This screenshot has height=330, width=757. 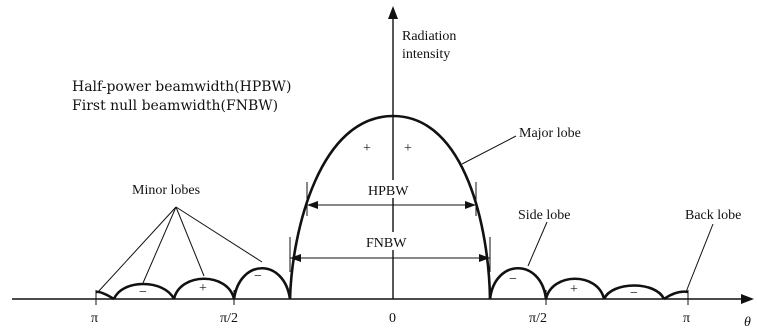 I want to click on minor-lobe-2-sign: −, so click(x=143, y=292).